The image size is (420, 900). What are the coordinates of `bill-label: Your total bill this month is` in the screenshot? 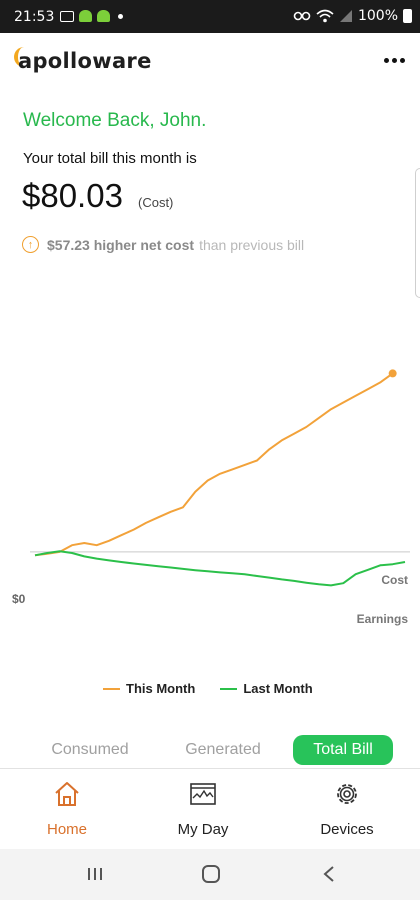 It's located at (110, 158).